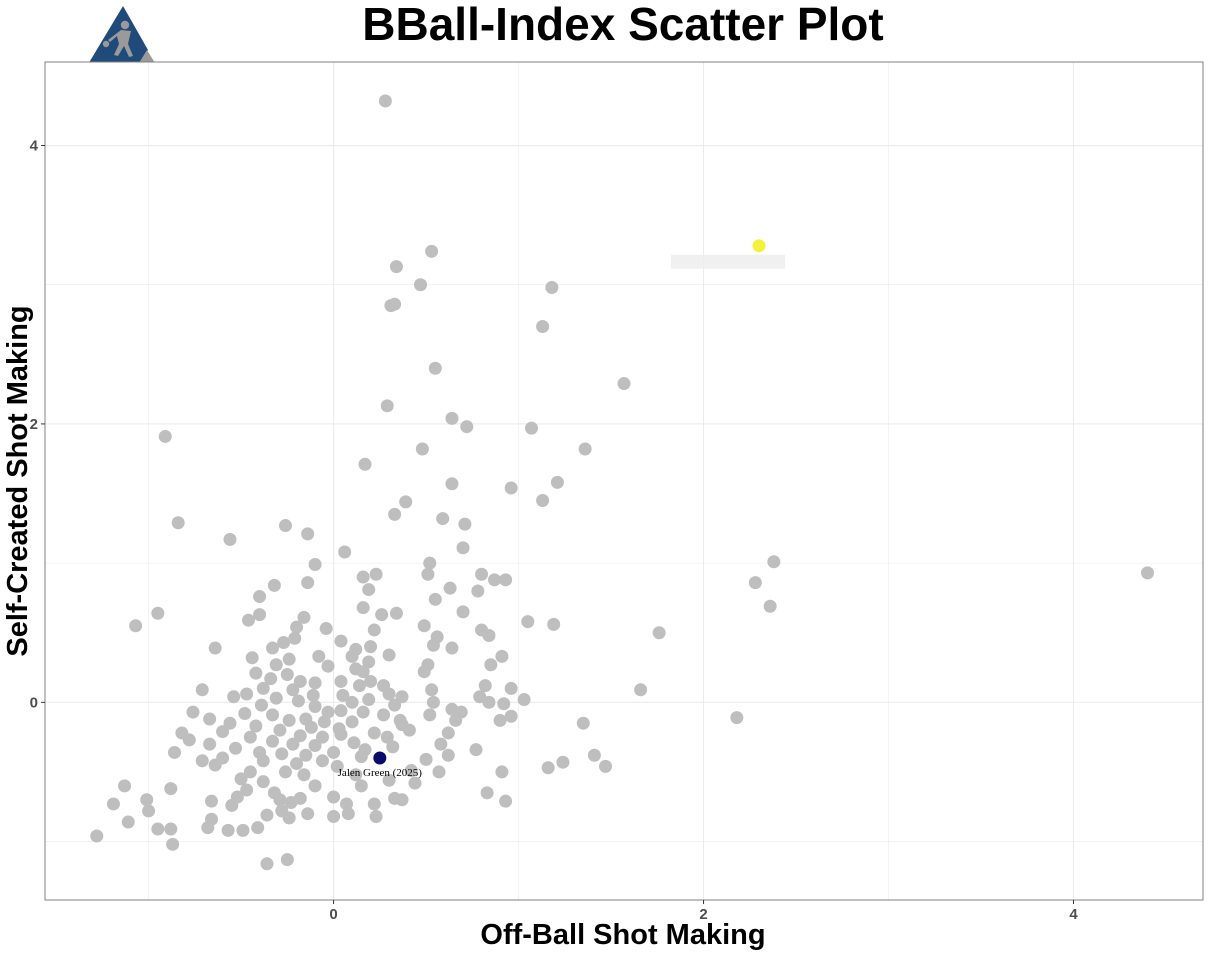  Describe the element at coordinates (34, 702) in the screenshot. I see `y-tick-label: 0` at that location.